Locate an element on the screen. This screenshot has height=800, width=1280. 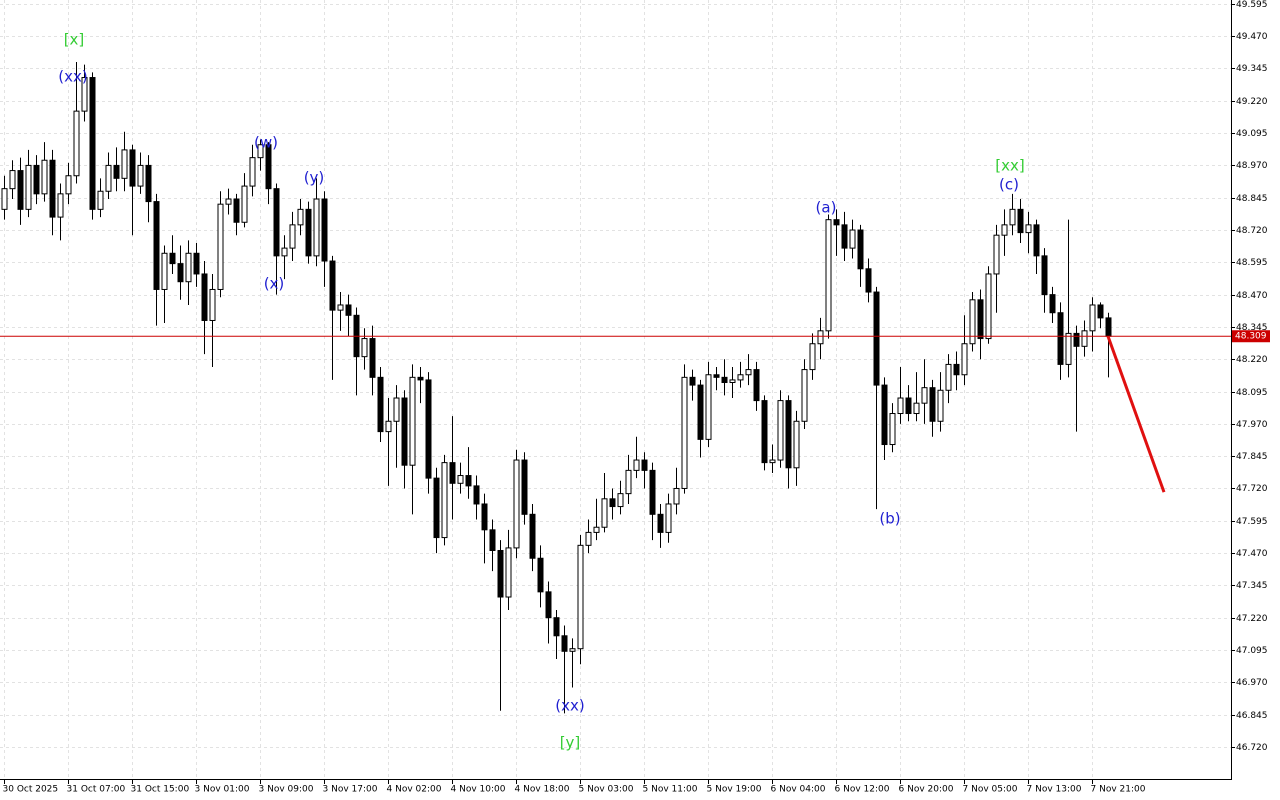
x-tick-label: 4 Nov 18:00 is located at coordinates (542, 790).